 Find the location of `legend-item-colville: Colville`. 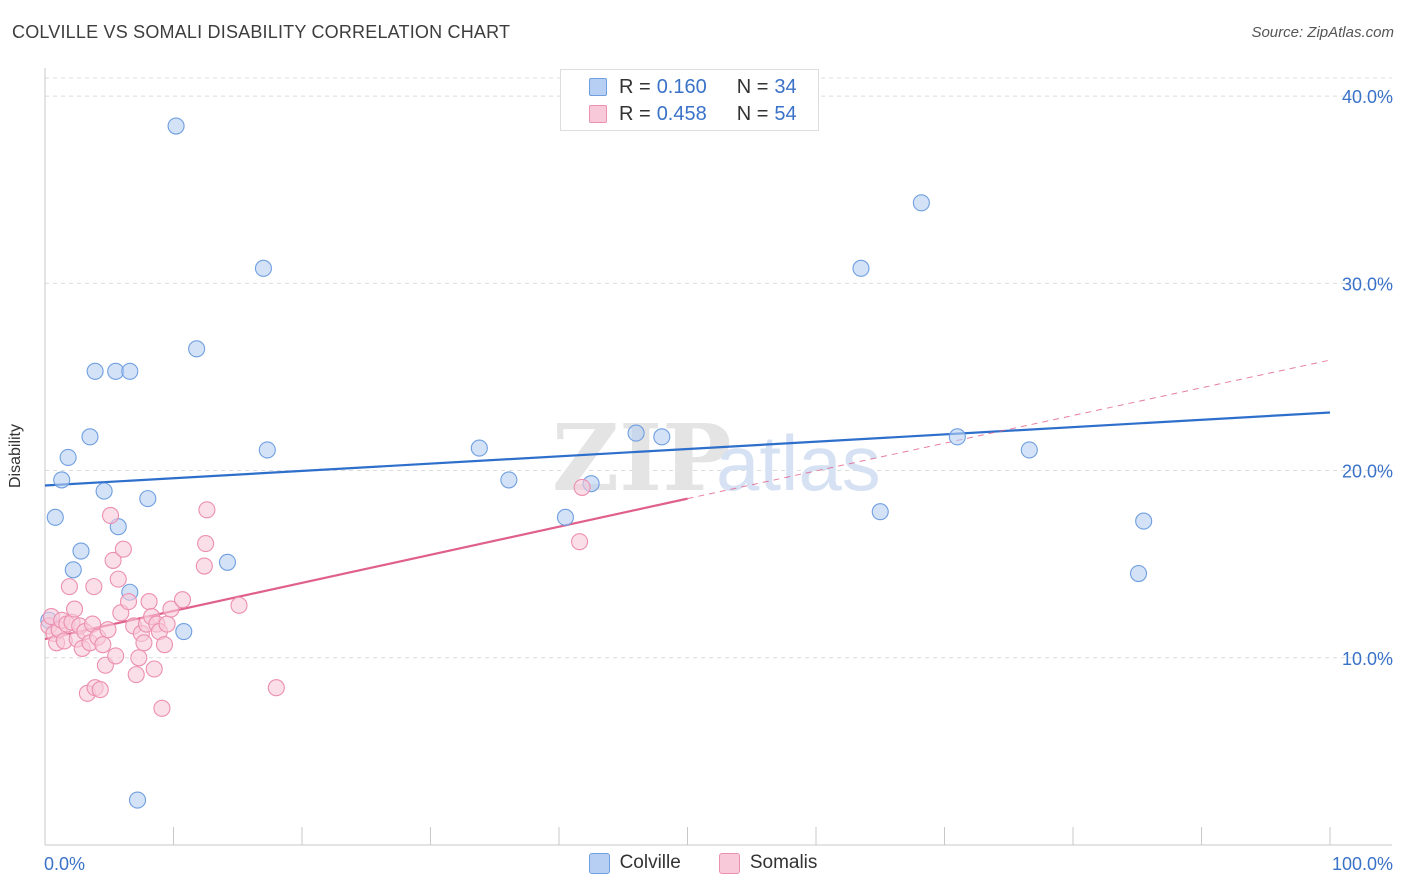

legend-item-colville: Colville is located at coordinates (634, 863).